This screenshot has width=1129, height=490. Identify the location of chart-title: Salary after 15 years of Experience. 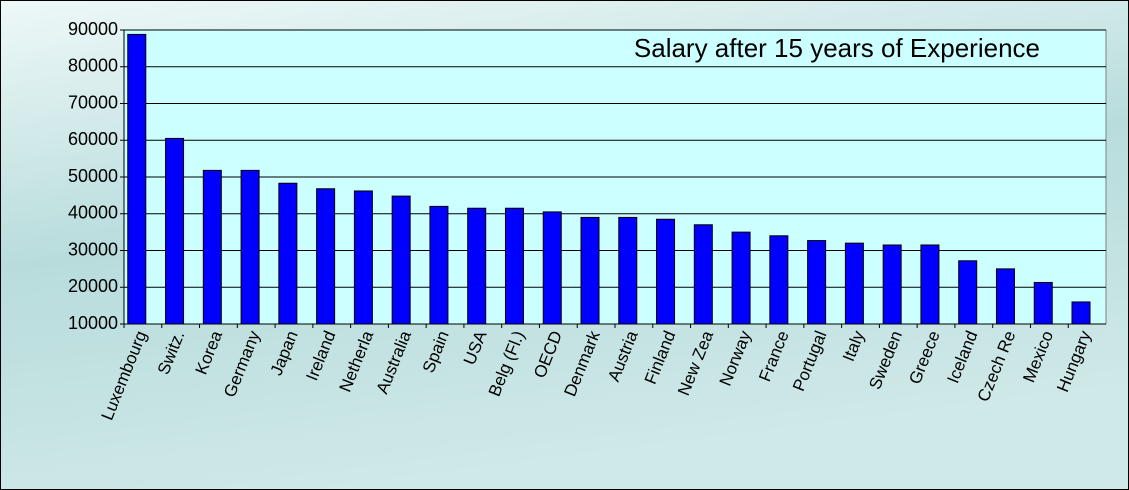
(837, 48).